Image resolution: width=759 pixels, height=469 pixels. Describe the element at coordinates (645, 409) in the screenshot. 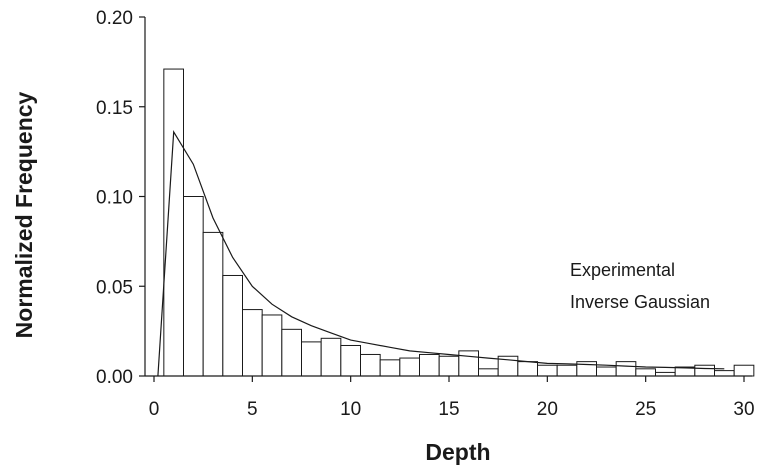

I see `x-tick-label: 25` at that location.